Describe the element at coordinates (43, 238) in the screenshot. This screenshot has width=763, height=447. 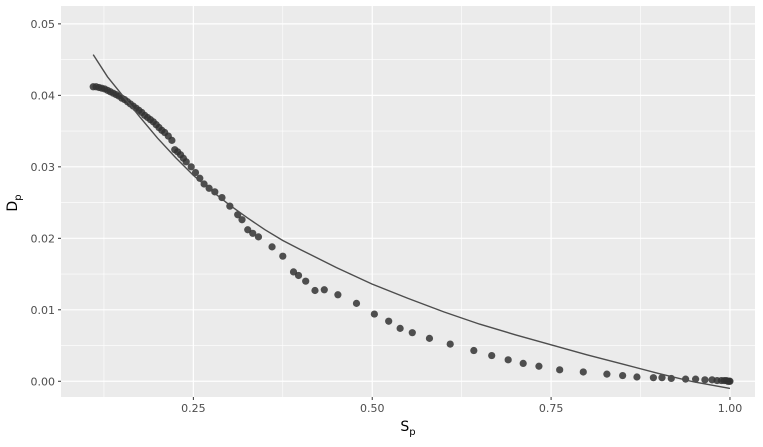
I see `y-tick-label: 0.02` at that location.